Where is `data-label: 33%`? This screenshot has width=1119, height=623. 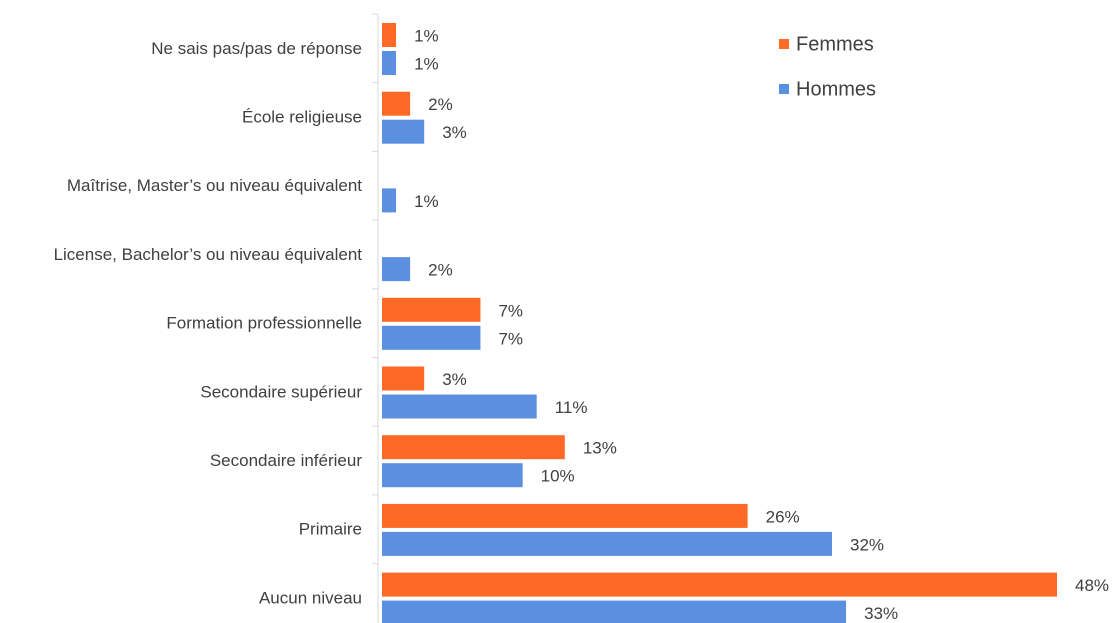 data-label: 33% is located at coordinates (881, 613).